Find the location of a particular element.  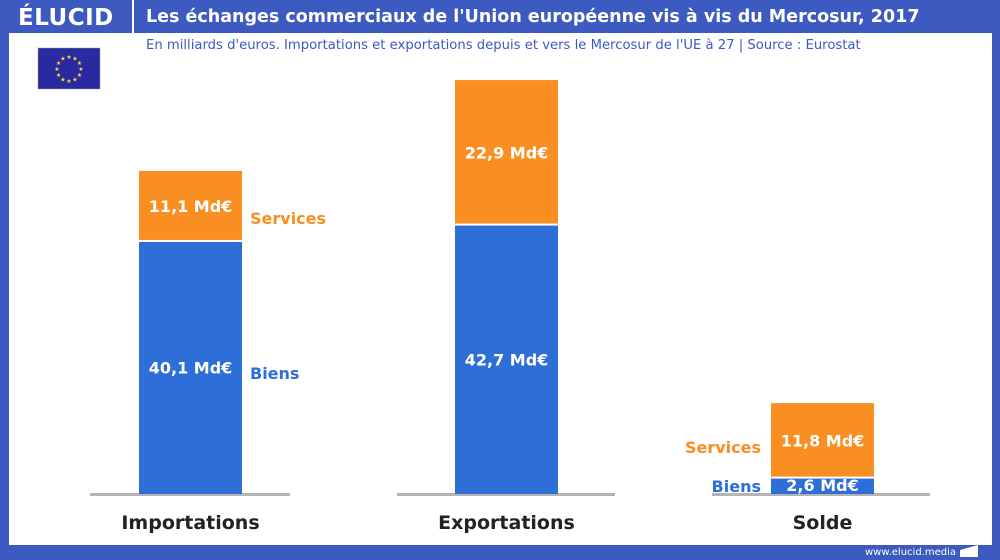

data-label: 2,6 Md€ is located at coordinates (822, 485).